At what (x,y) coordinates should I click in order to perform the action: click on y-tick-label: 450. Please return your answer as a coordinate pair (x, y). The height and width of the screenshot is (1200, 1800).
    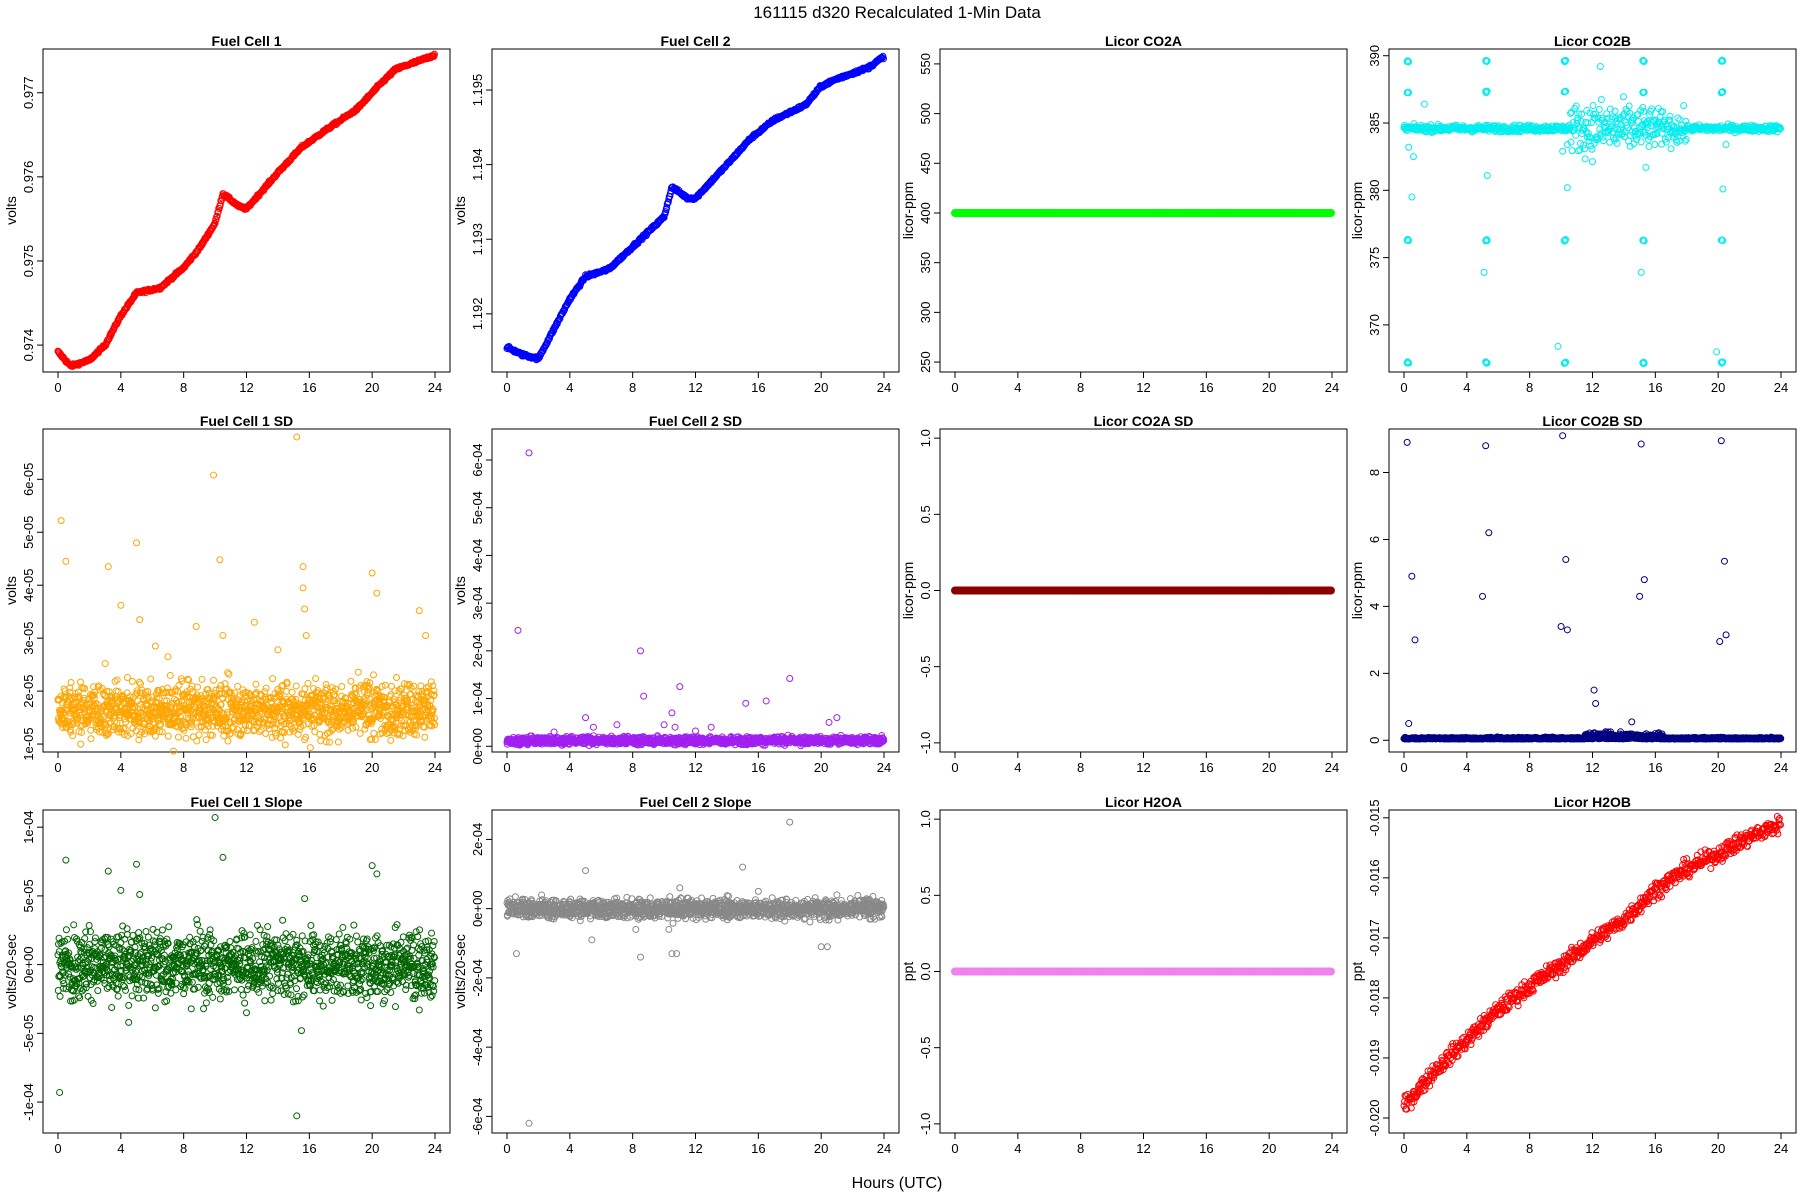
    Looking at the image, I should click on (925, 163).